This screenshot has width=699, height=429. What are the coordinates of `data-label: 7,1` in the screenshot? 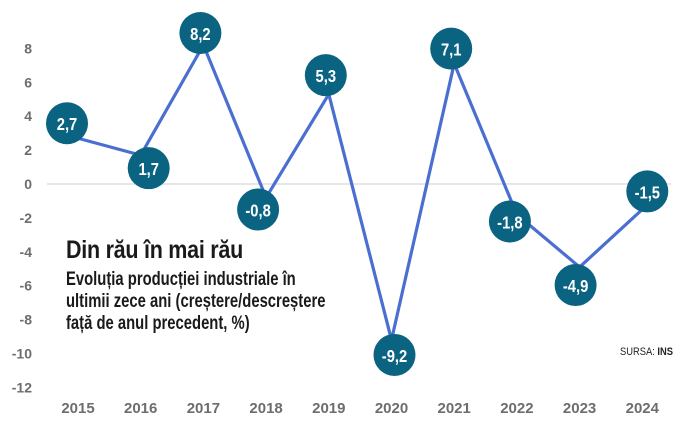 It's located at (451, 50).